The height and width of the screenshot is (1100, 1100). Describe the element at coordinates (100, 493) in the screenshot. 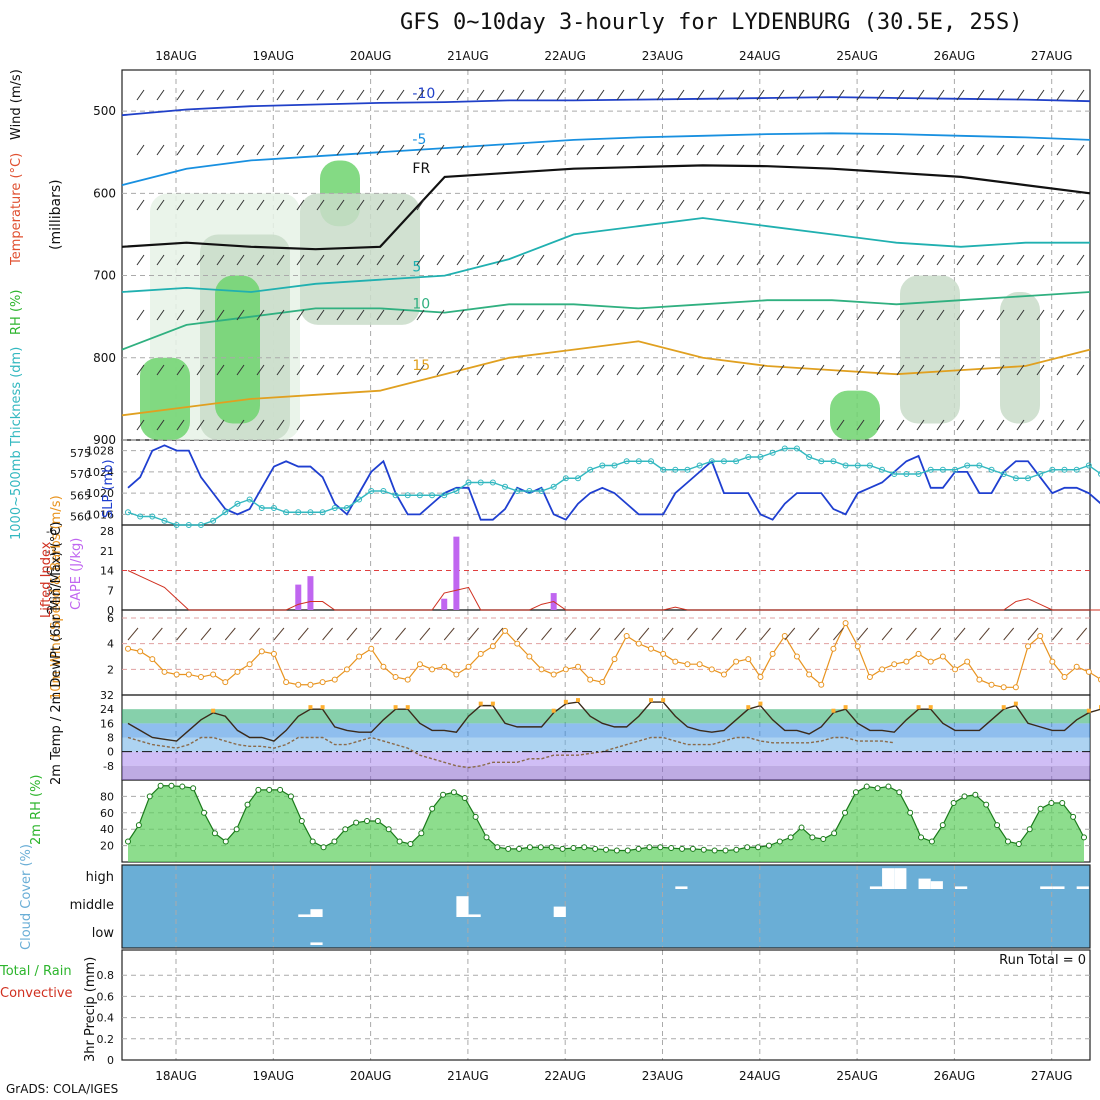

I see `slp-tick-label: 1020` at that location.